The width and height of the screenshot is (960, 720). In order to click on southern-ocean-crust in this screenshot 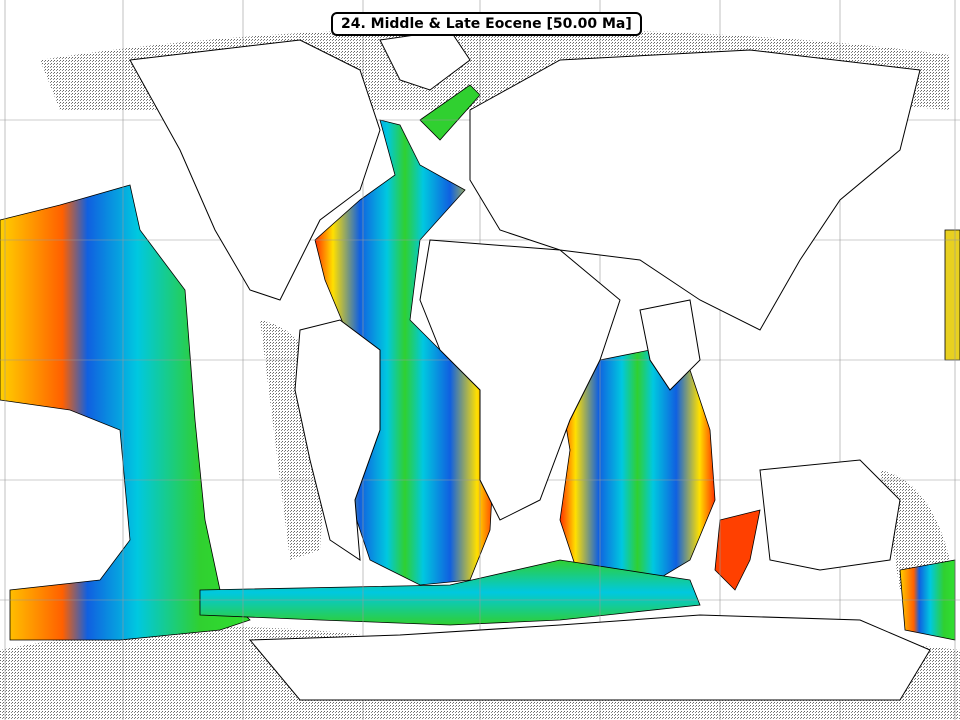, I will do `click(450, 592)`.